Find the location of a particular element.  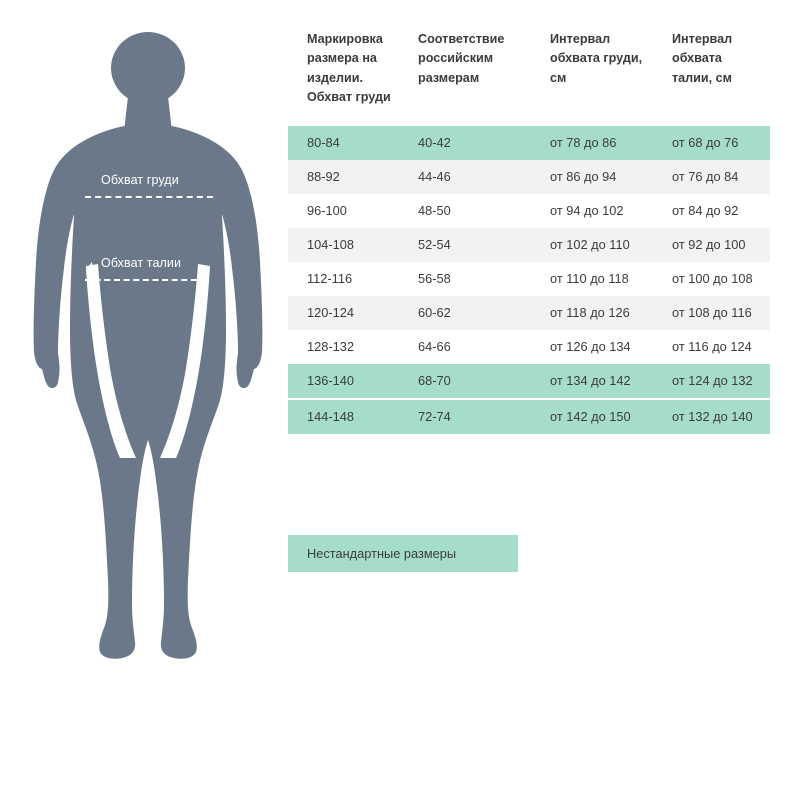

neck-shape is located at coordinates (148, 114).